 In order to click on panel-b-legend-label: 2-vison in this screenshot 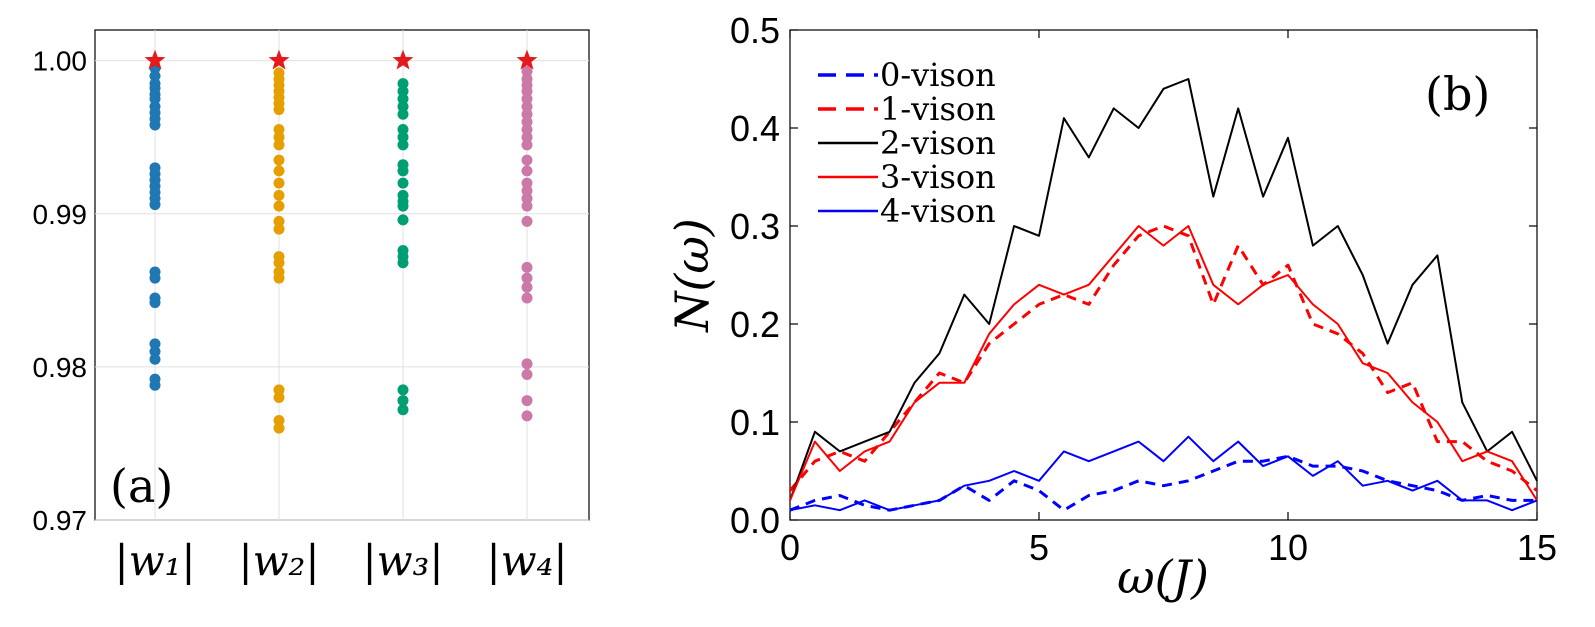, I will do `click(938, 143)`.